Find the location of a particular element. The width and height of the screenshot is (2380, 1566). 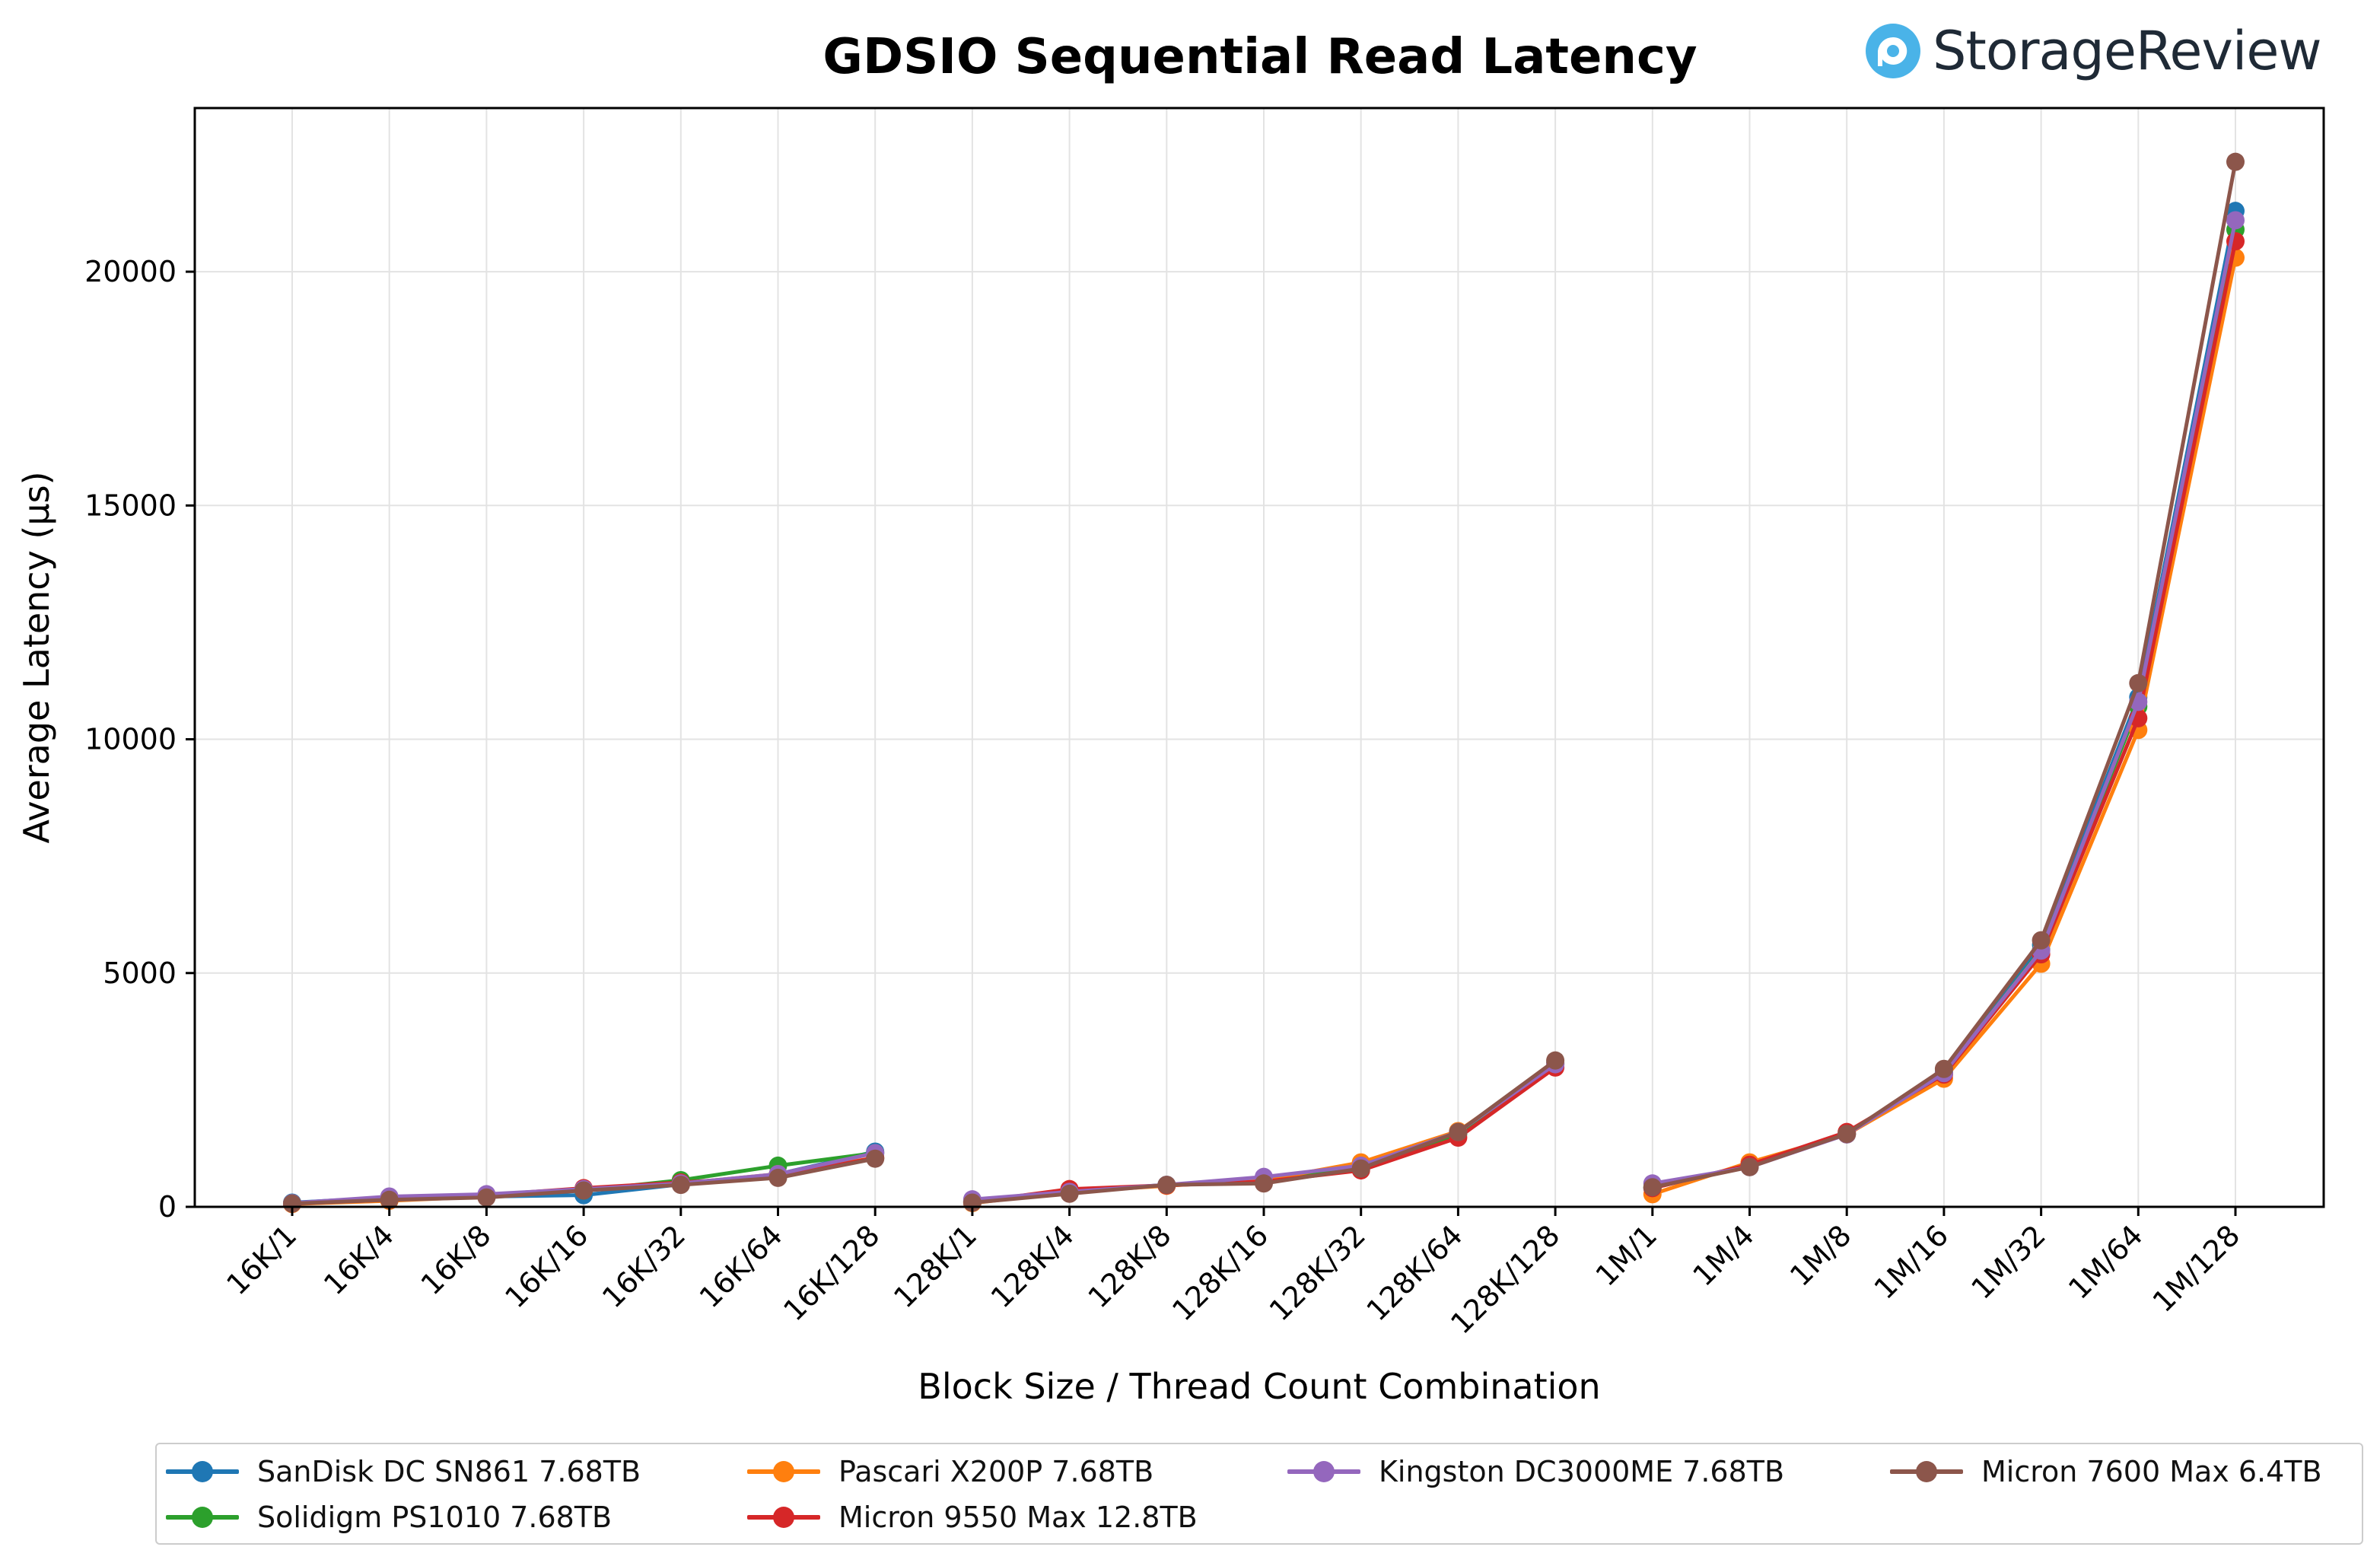

legend-label: Micron 9550 Max 12.8TB is located at coordinates (1018, 1517).